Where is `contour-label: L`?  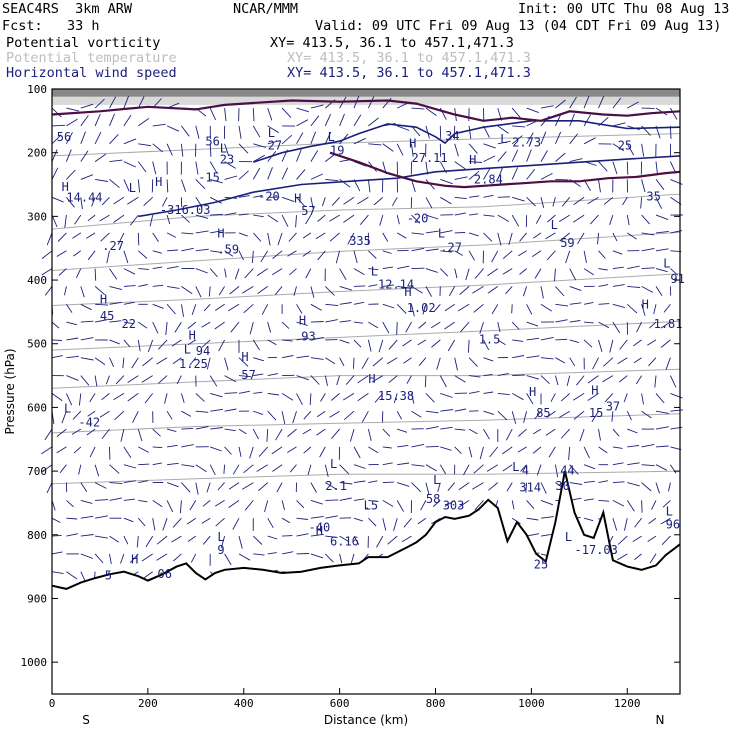
contour-label: L is located at coordinates (132, 188).